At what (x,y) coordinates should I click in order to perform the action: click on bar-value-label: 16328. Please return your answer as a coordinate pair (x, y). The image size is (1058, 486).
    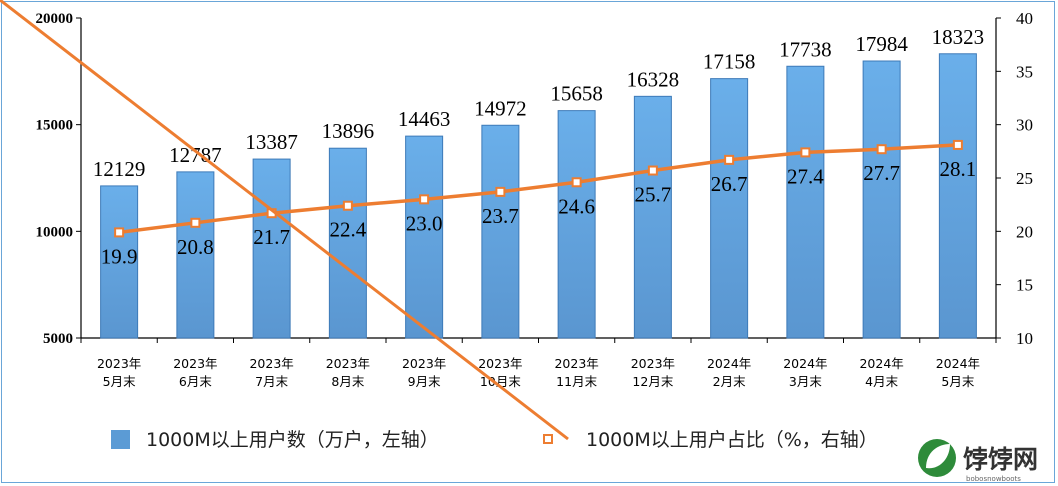
    Looking at the image, I should click on (653, 79).